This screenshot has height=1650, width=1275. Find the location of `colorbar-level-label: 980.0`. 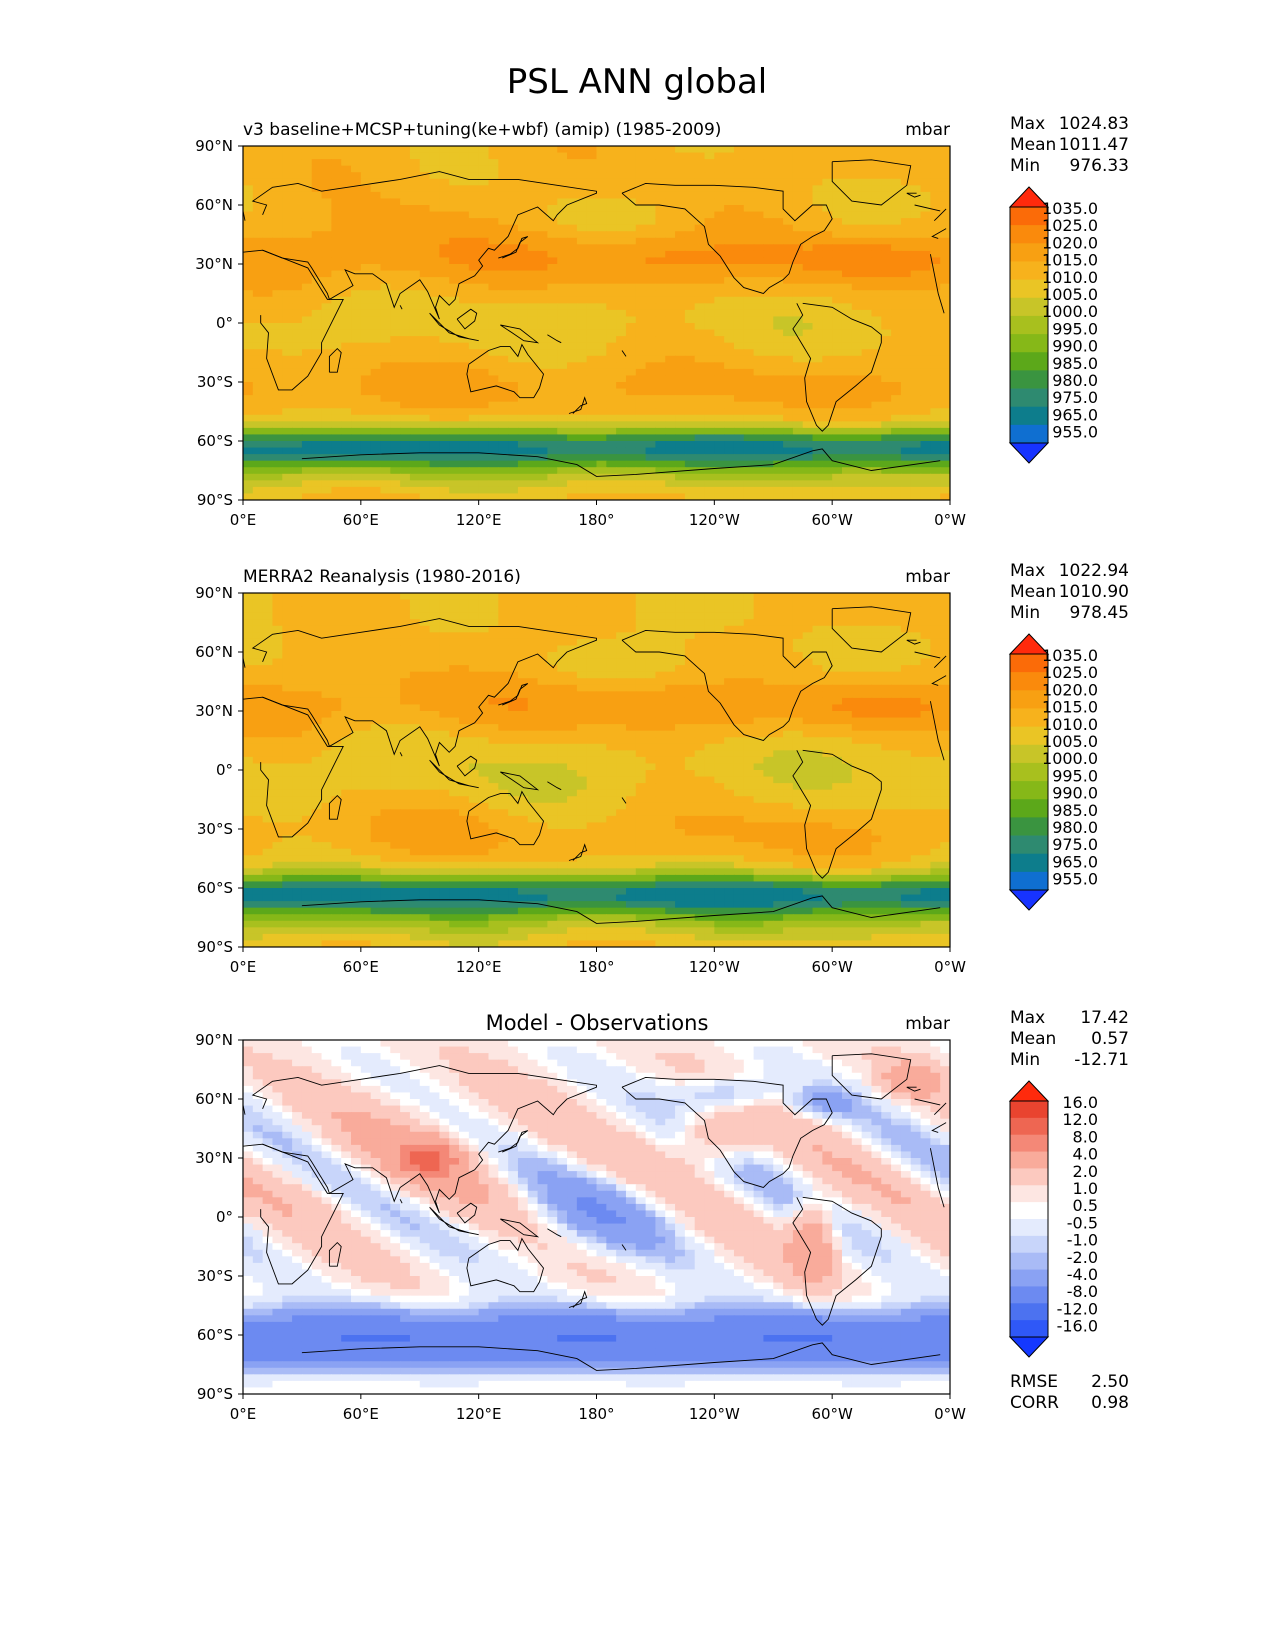

colorbar-level-label: 980.0 is located at coordinates (1075, 380).